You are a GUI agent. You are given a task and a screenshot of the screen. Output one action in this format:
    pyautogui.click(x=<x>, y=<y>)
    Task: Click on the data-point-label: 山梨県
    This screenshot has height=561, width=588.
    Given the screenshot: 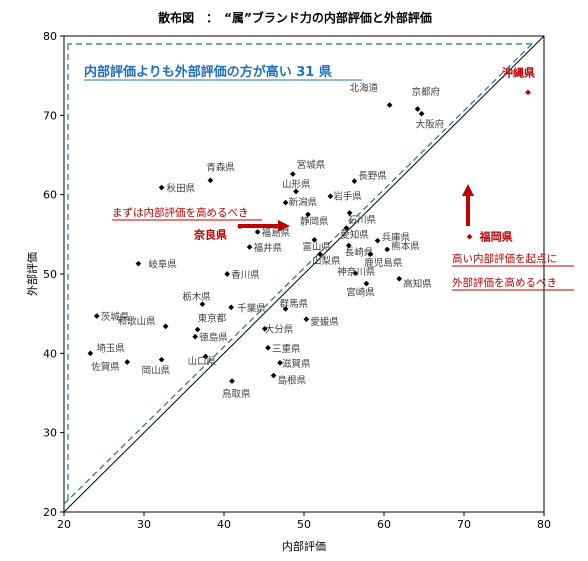 What is the action you would take?
    pyautogui.click(x=326, y=261)
    